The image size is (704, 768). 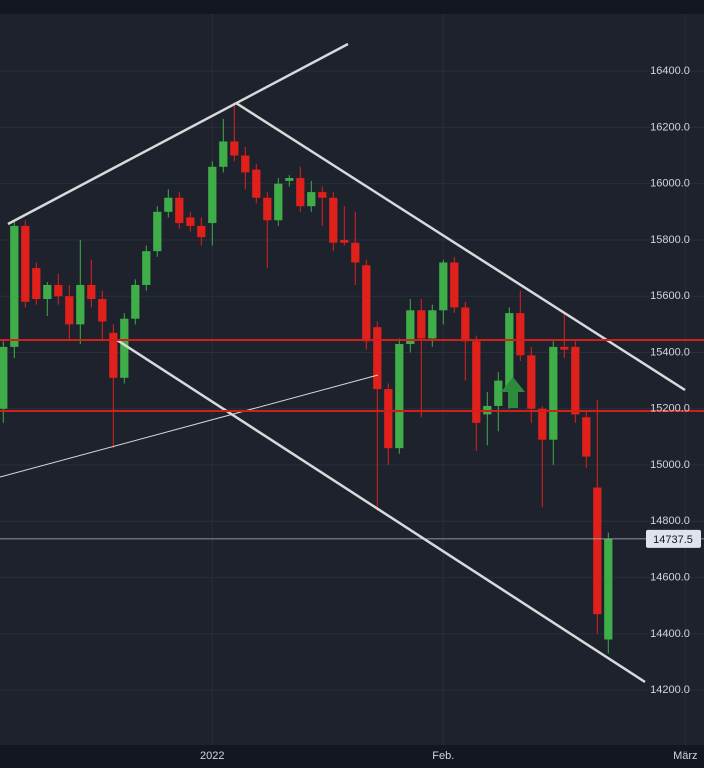 What do you see at coordinates (685, 756) in the screenshot?
I see `x-tick-label: März` at bounding box center [685, 756].